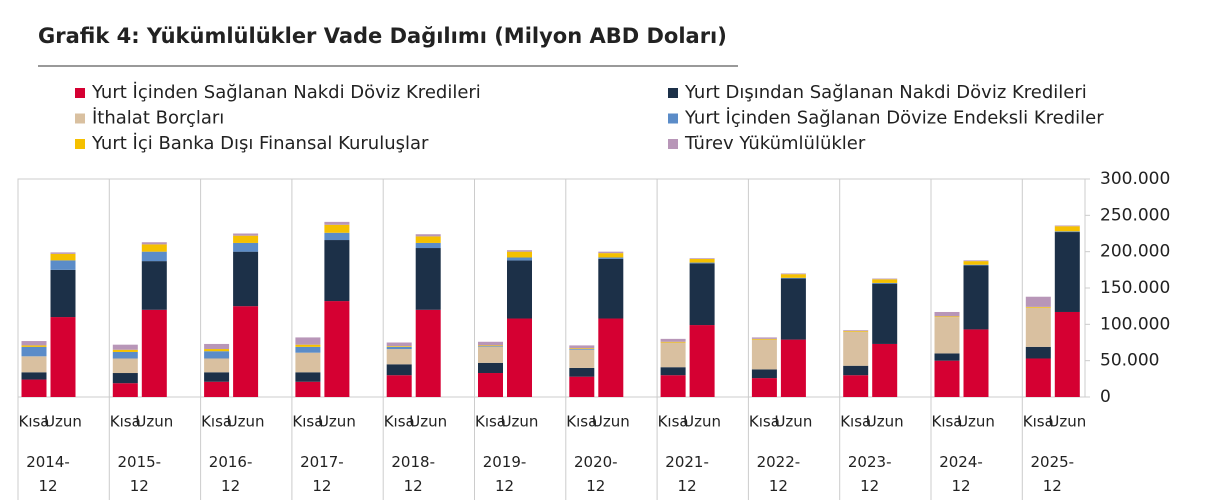  I want to click on group-label: 2019-12, so click(504, 474).